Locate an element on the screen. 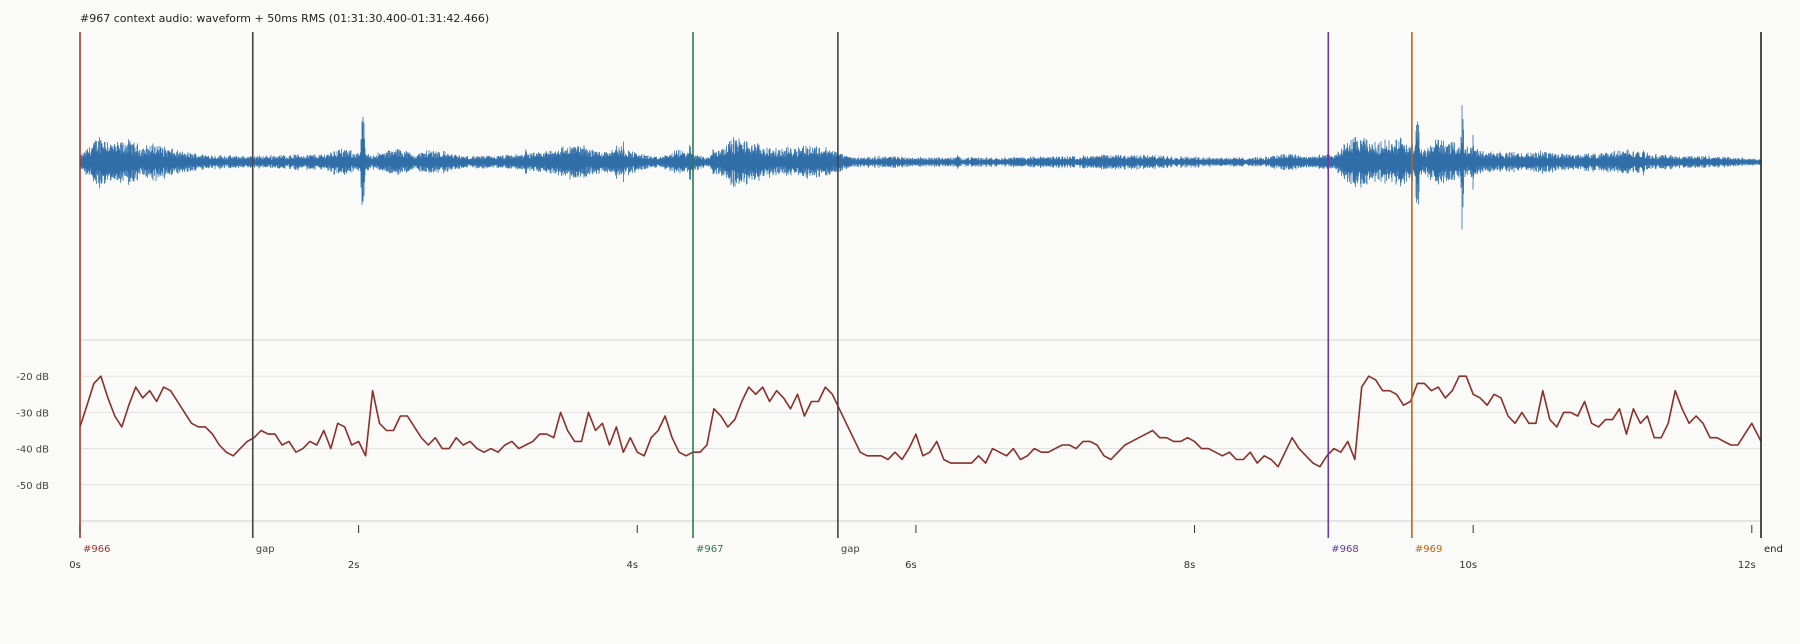 This screenshot has height=644, width=1800. x-tick-label: 4s is located at coordinates (632, 565).